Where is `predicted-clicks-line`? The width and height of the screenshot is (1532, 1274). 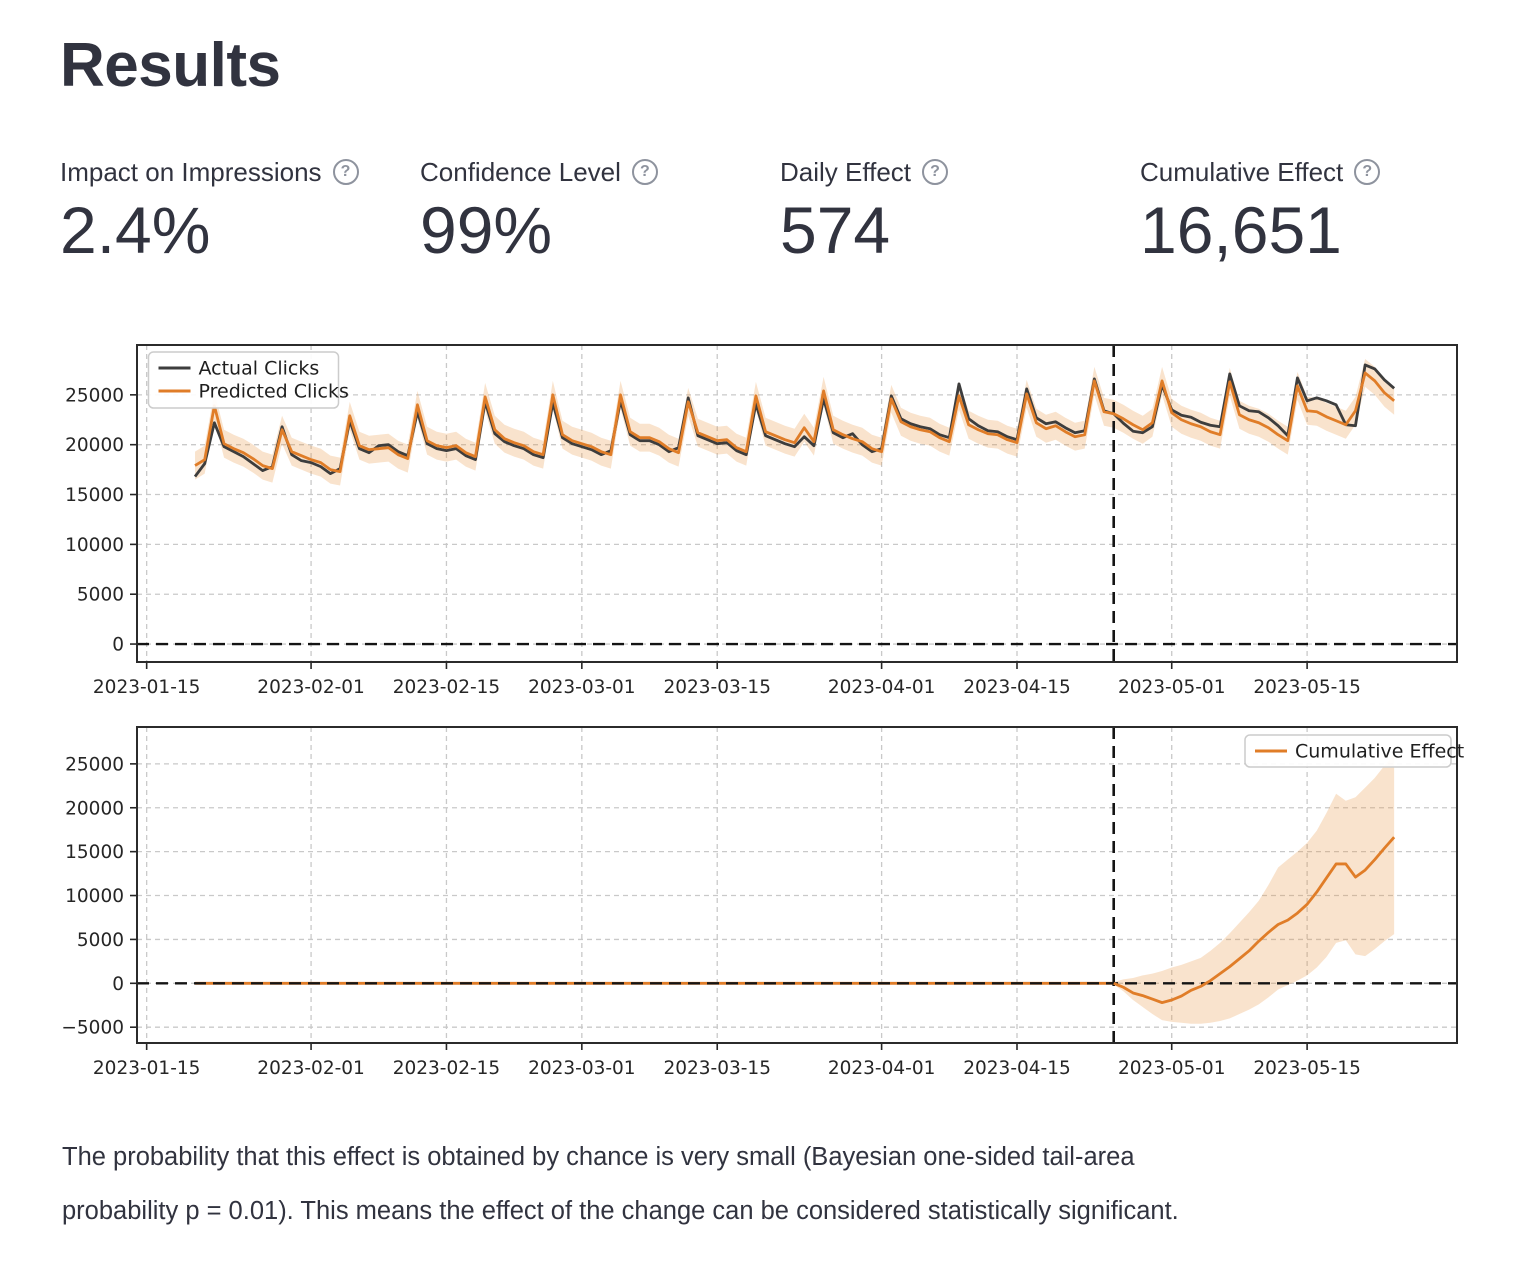
predicted-clicks-line is located at coordinates (795, 422).